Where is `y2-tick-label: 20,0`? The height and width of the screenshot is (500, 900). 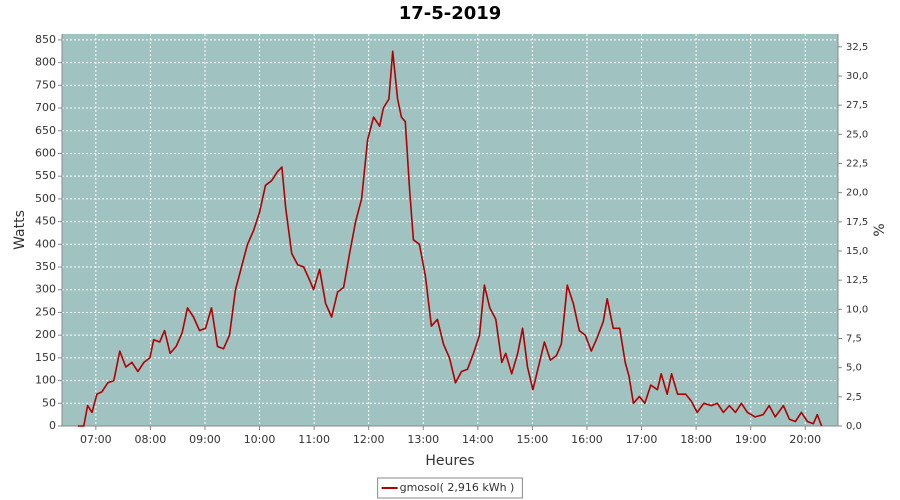
y2-tick-label: 20,0 is located at coordinates (857, 193).